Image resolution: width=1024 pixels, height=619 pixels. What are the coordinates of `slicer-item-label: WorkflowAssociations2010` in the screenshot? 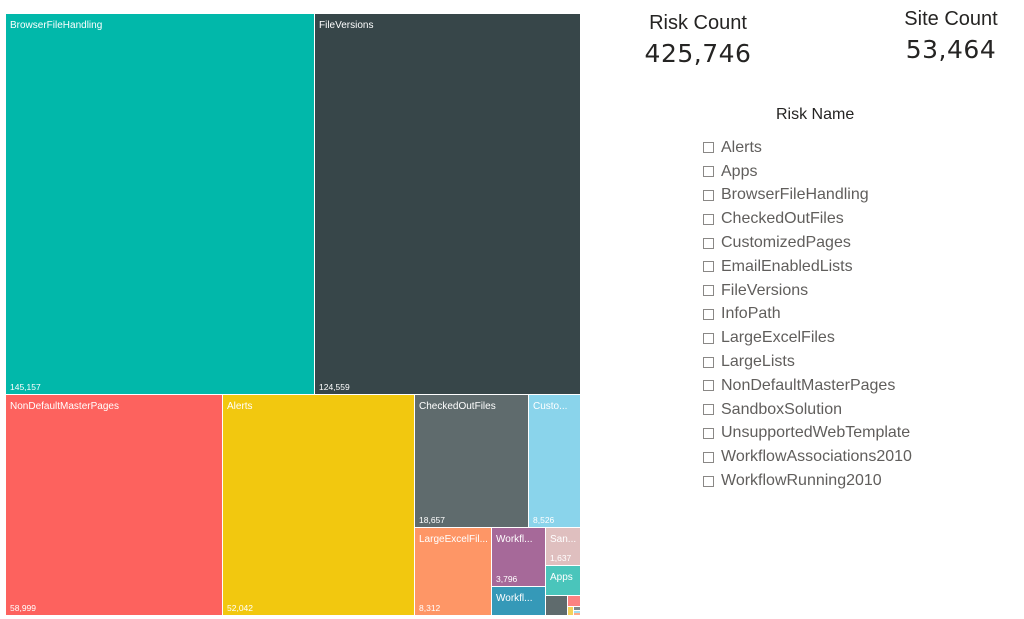 It's located at (816, 457).